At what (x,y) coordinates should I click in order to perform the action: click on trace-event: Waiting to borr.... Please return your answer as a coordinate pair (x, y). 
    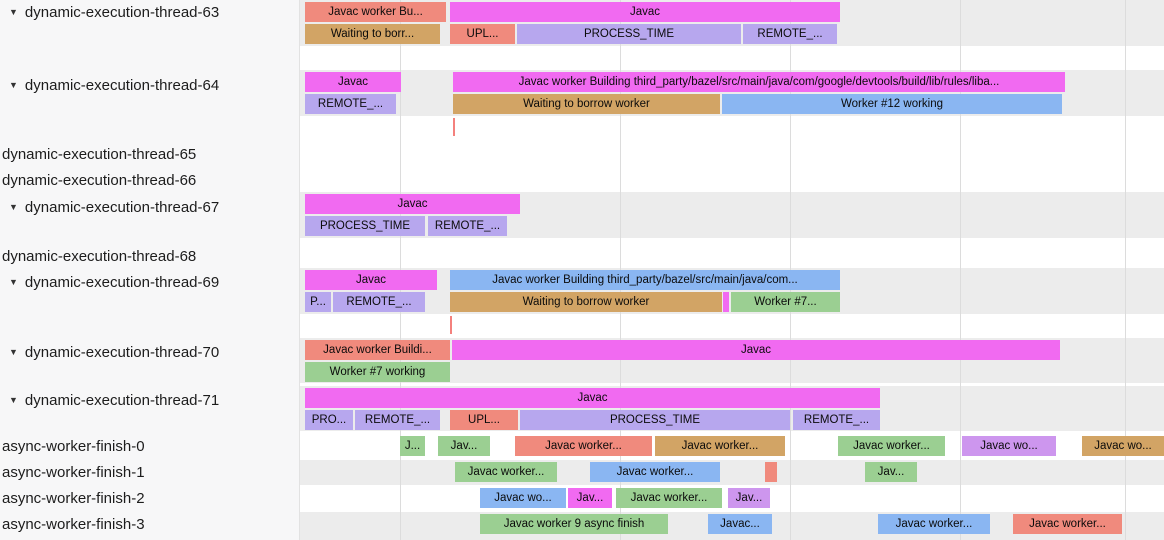
    Looking at the image, I should click on (372, 34).